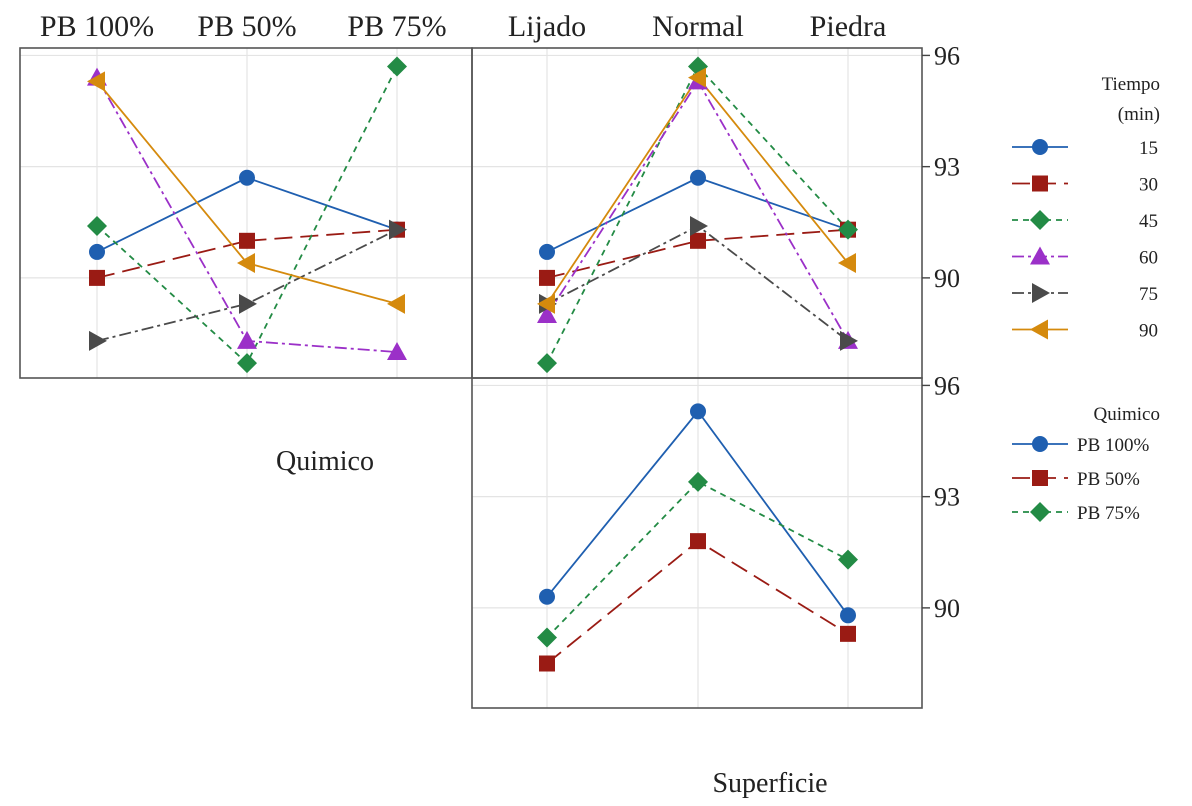 The height and width of the screenshot is (806, 1192). I want to click on legend-tiempo-label-0: 15, so click(1148, 148).